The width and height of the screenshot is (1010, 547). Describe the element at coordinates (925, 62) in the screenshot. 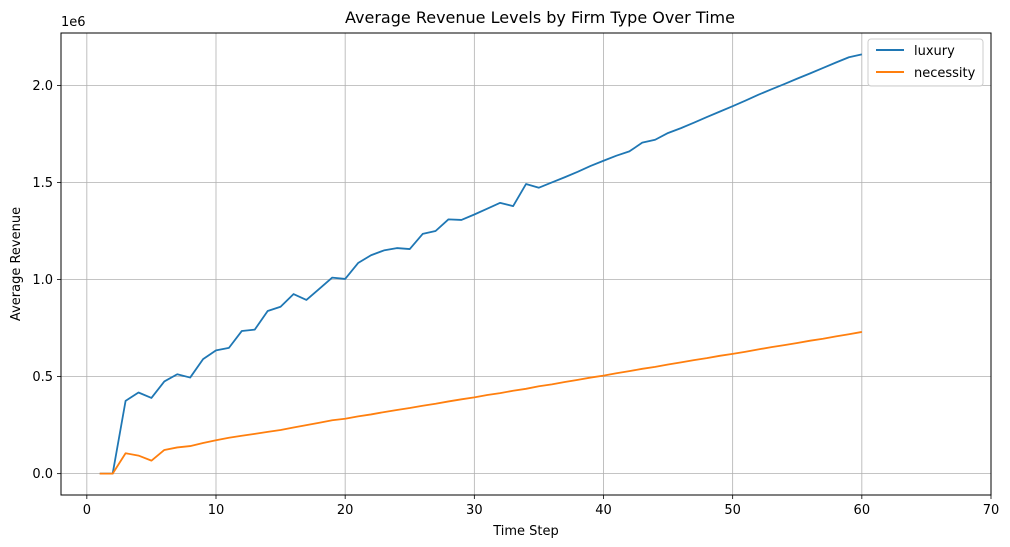

I see `legend: luxury necessity` at that location.